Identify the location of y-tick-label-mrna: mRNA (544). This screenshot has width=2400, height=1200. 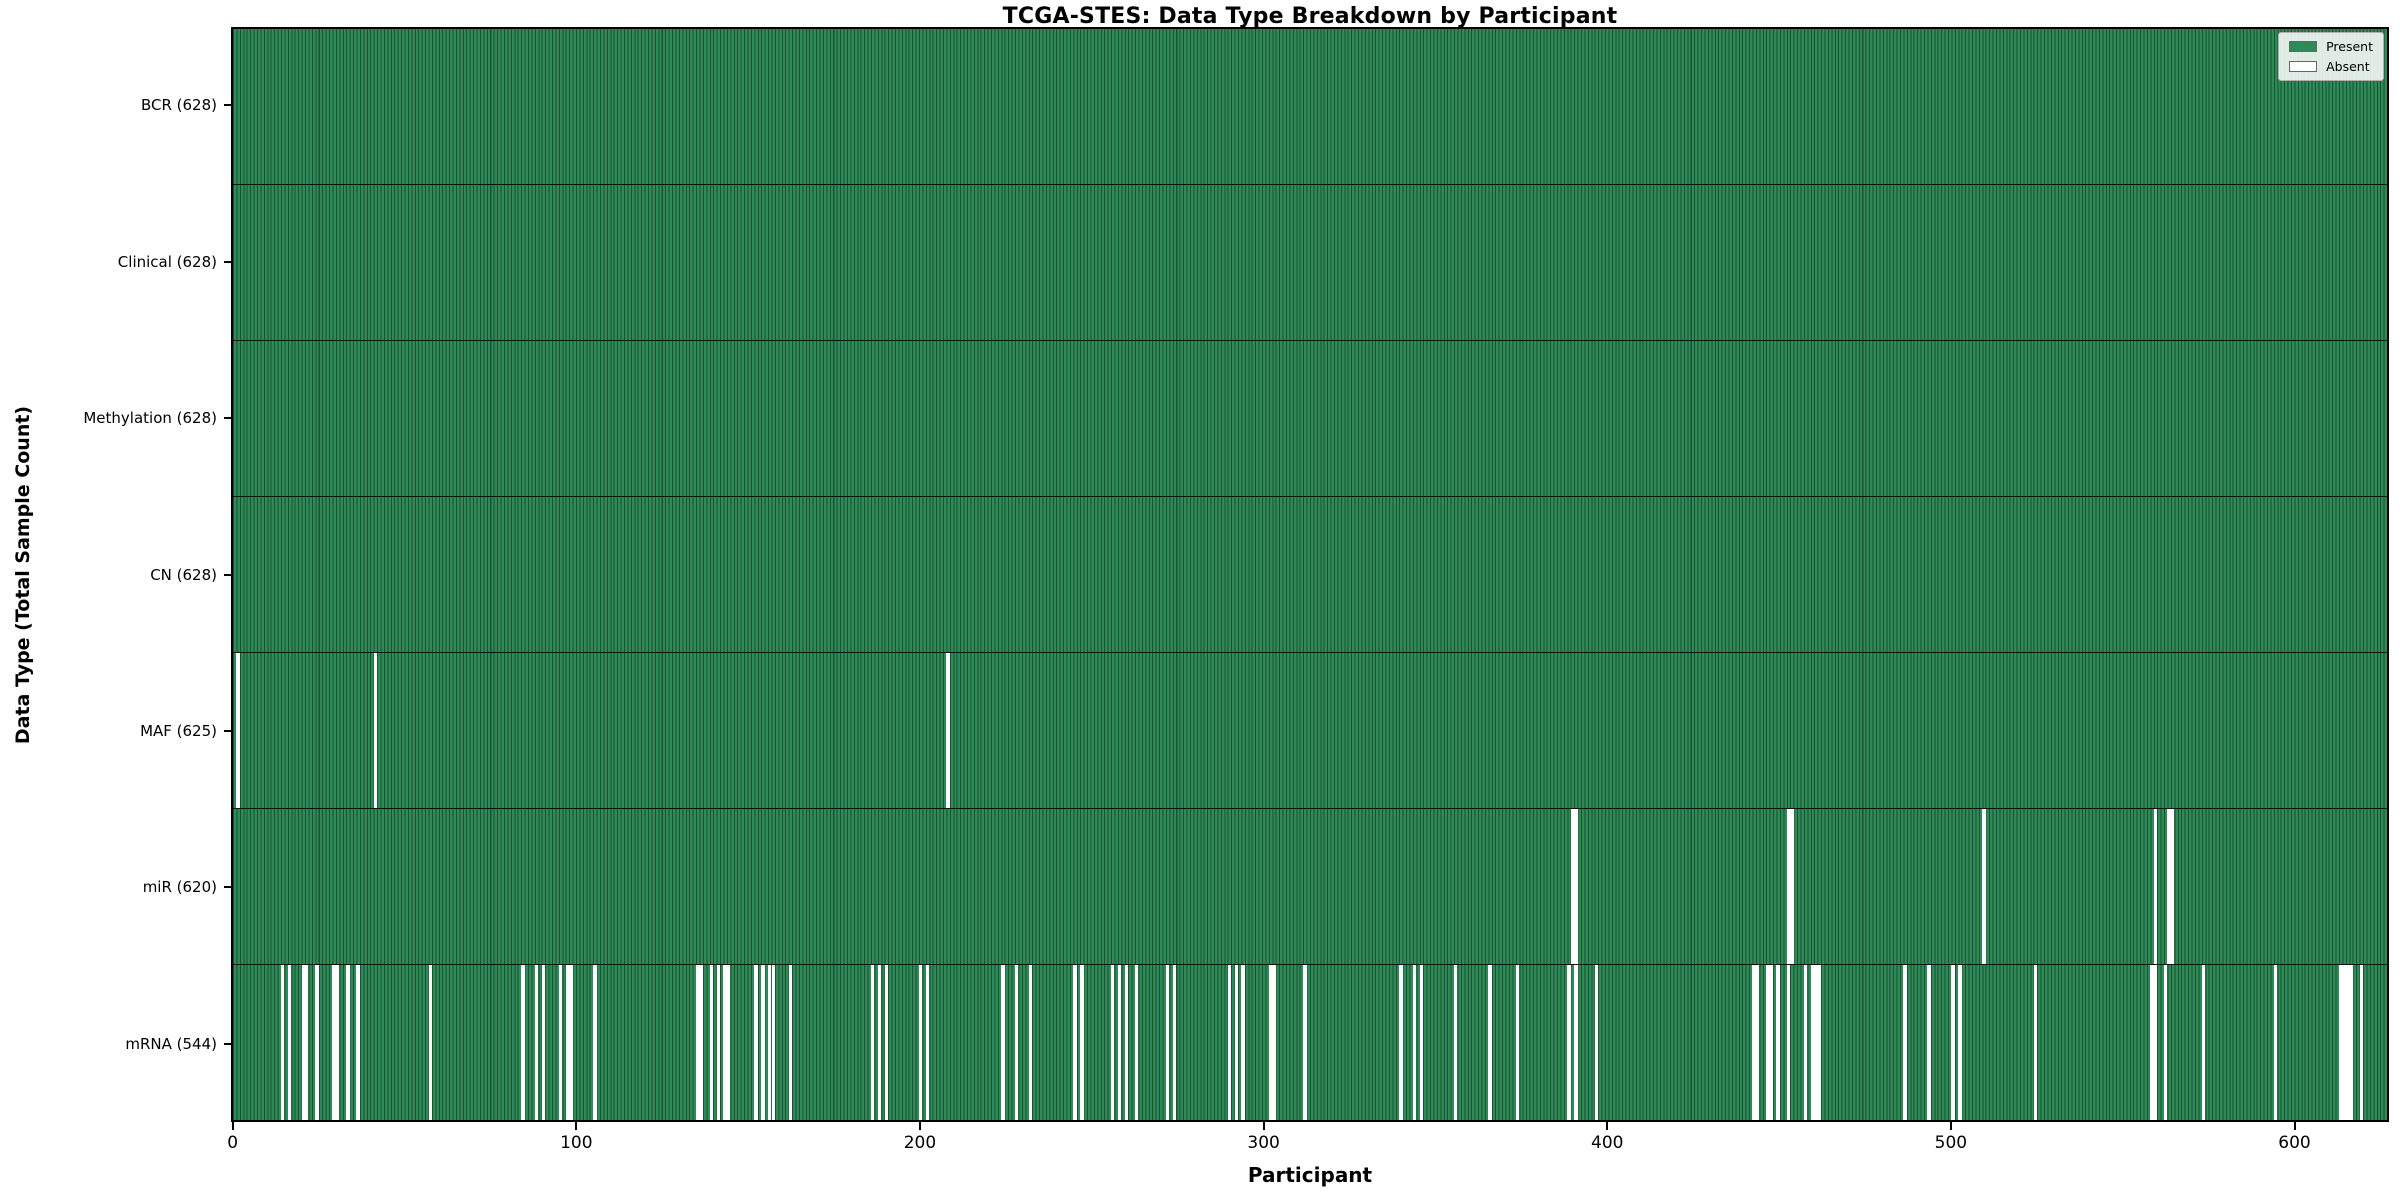
(171, 1043).